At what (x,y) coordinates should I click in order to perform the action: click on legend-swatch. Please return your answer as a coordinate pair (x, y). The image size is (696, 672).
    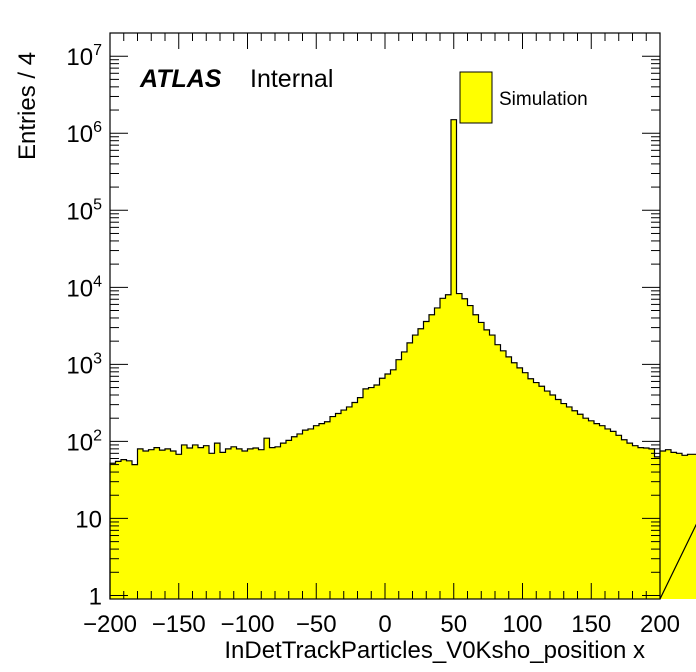
    Looking at the image, I should click on (476, 97).